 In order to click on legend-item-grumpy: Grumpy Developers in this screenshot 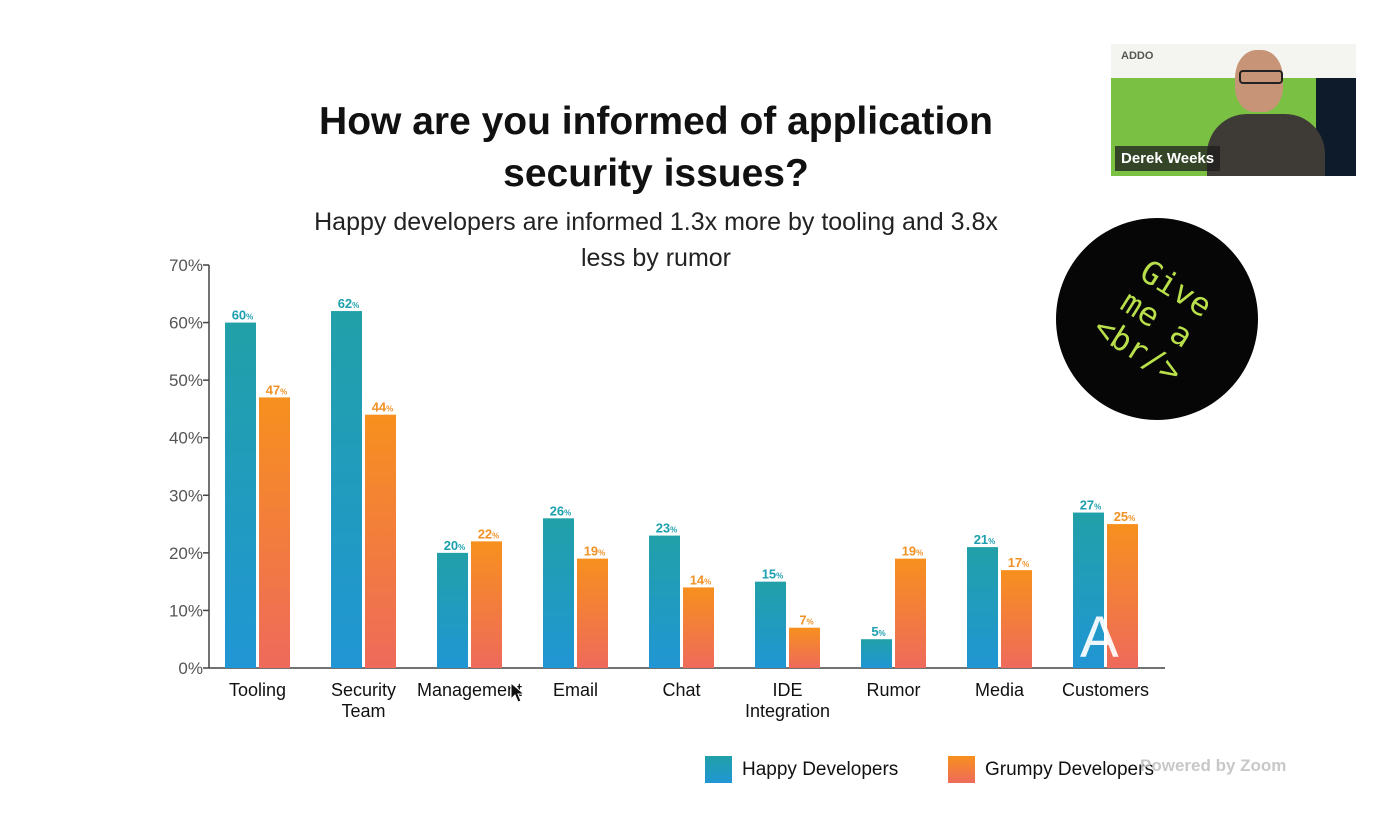, I will do `click(1051, 769)`.